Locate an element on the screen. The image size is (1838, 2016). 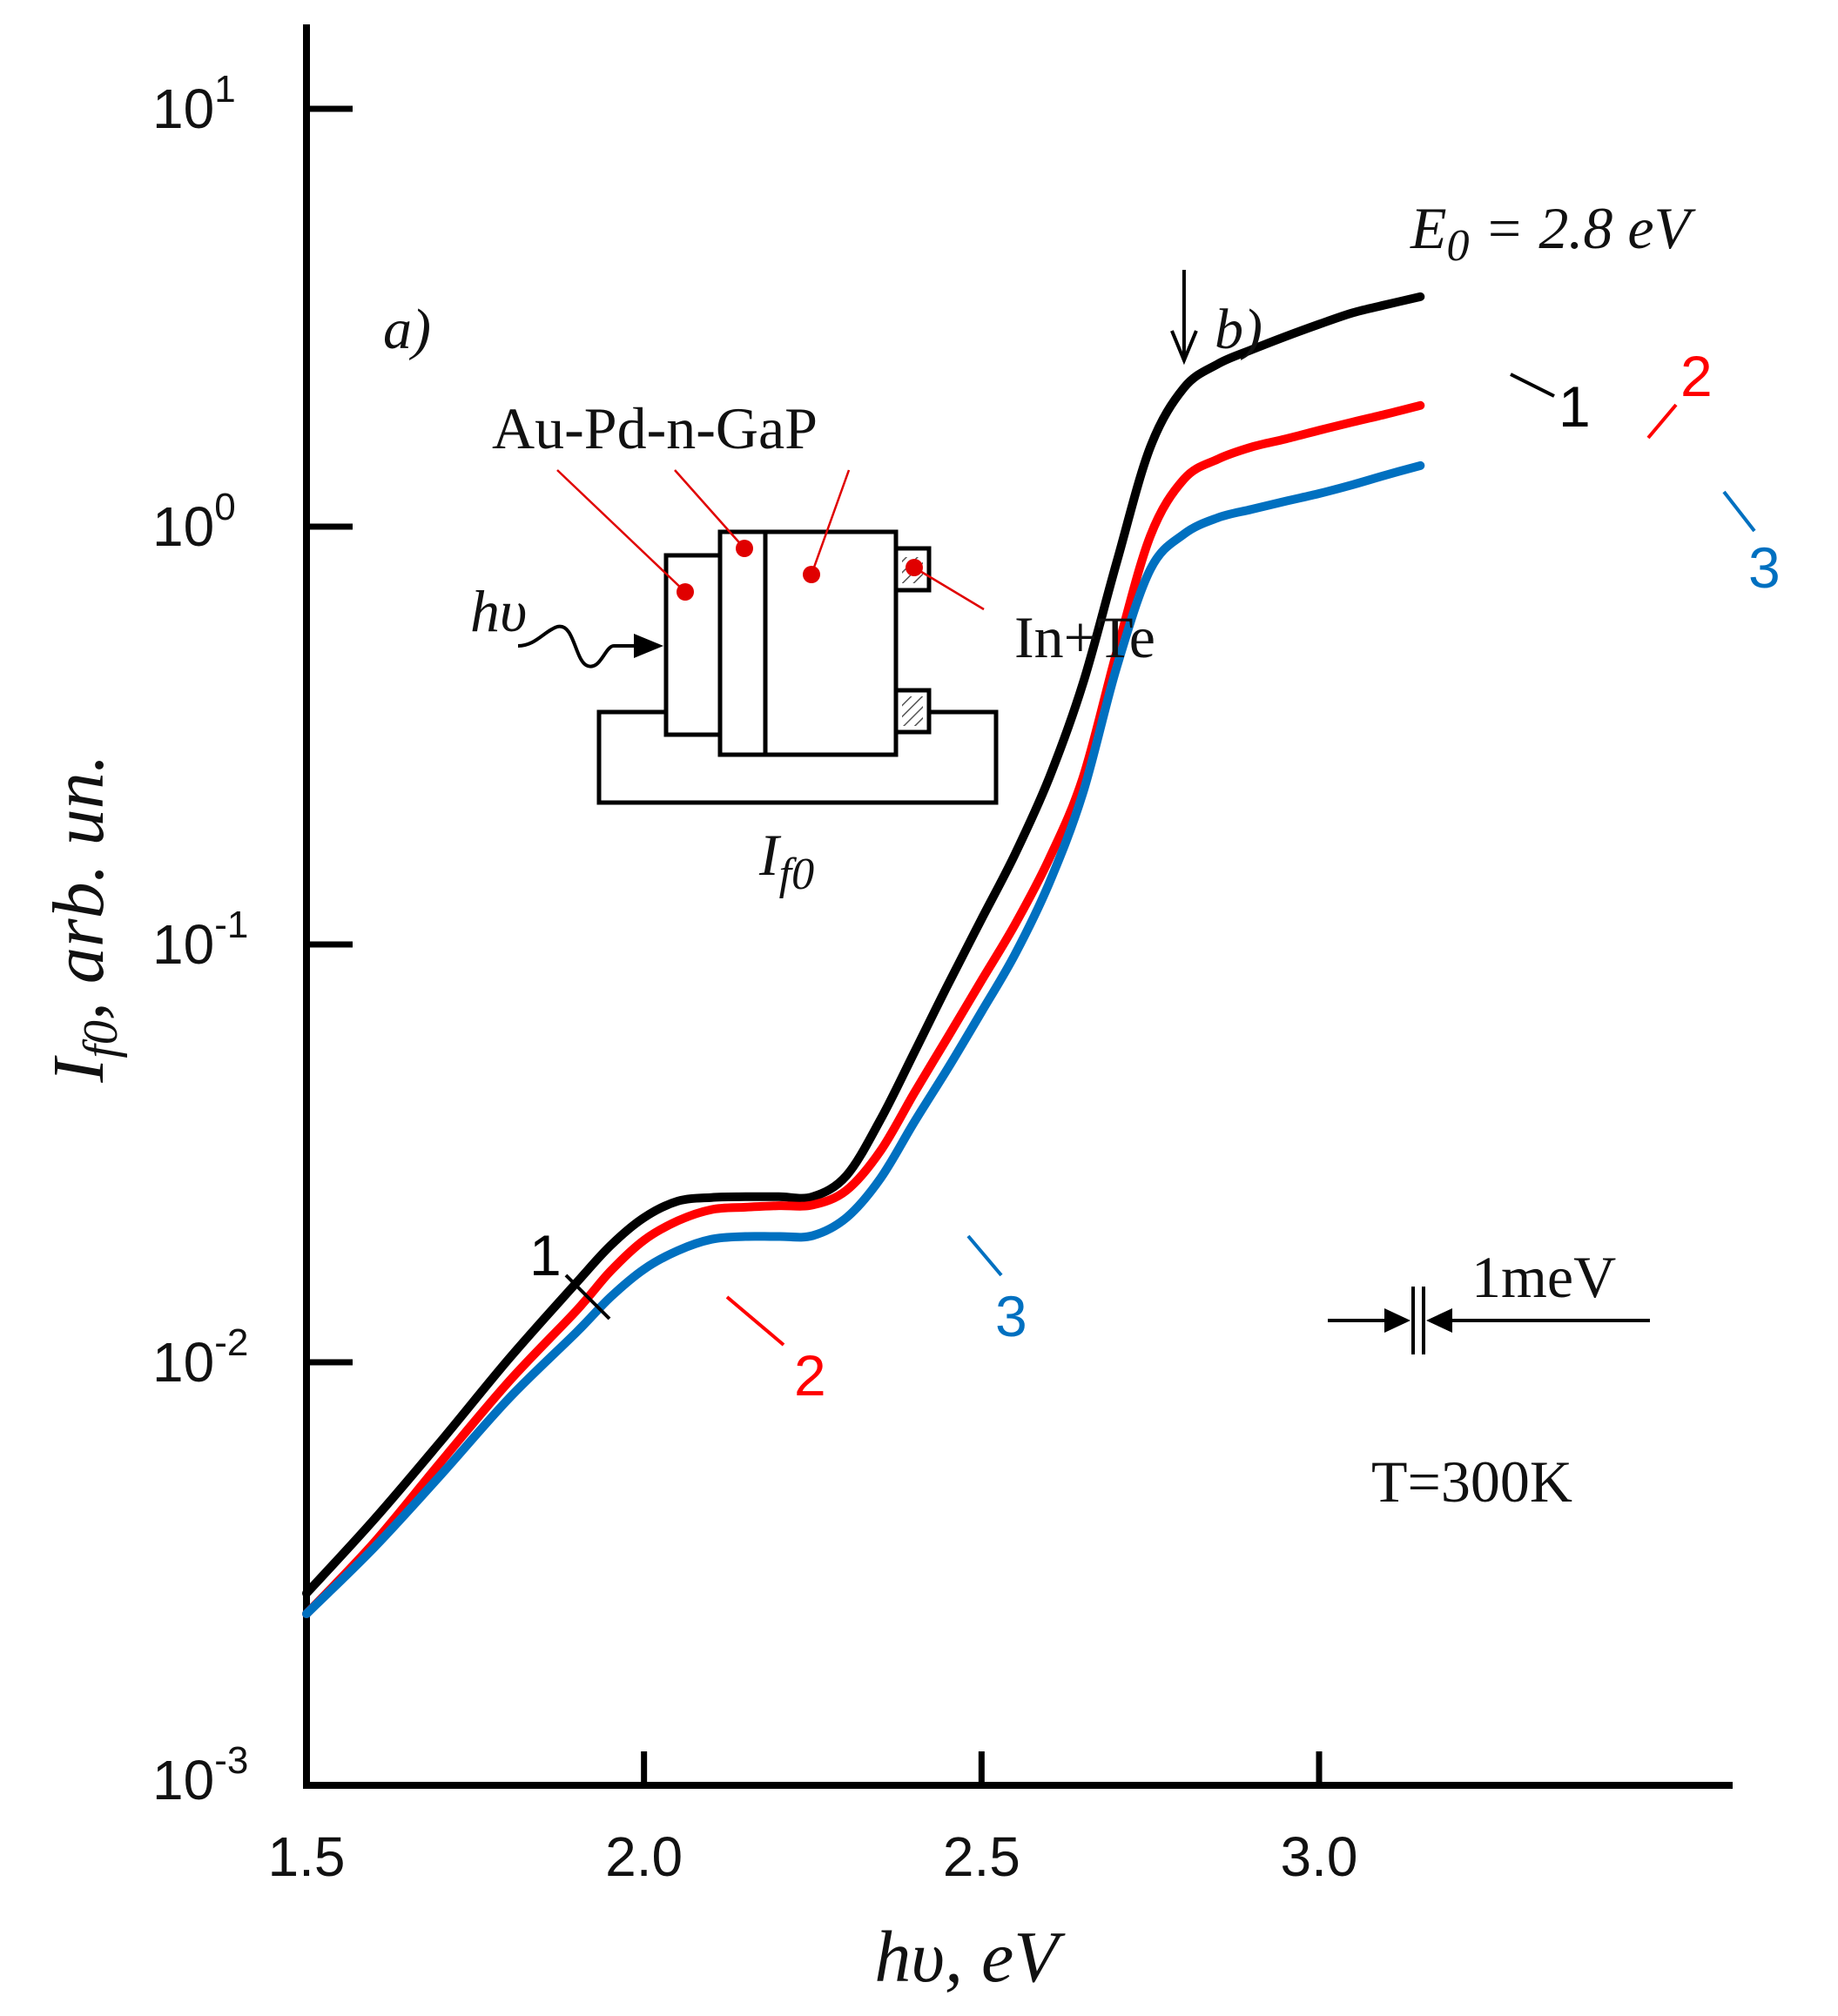
marker-dot-au is located at coordinates (685, 592).